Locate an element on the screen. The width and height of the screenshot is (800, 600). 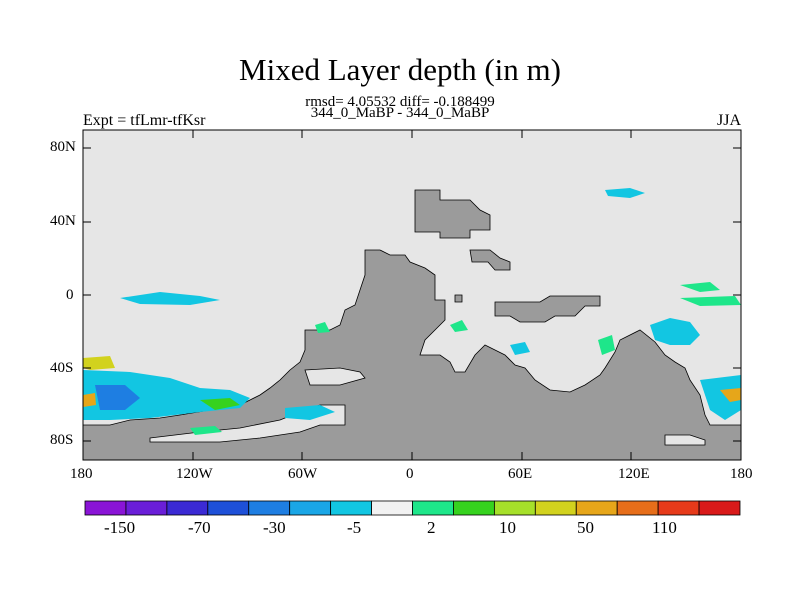
lat-tick-0: 0 is located at coordinates (70, 295).